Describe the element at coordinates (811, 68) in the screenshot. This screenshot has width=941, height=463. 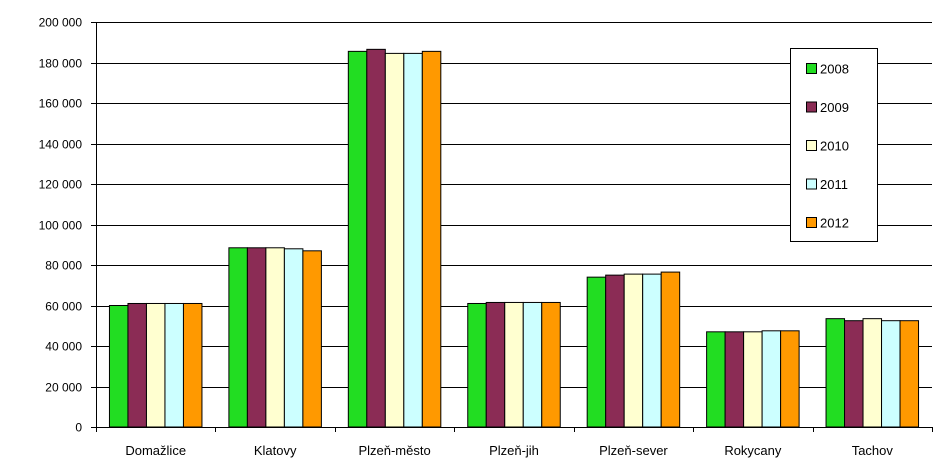
I see `legend-swatch-2008` at that location.